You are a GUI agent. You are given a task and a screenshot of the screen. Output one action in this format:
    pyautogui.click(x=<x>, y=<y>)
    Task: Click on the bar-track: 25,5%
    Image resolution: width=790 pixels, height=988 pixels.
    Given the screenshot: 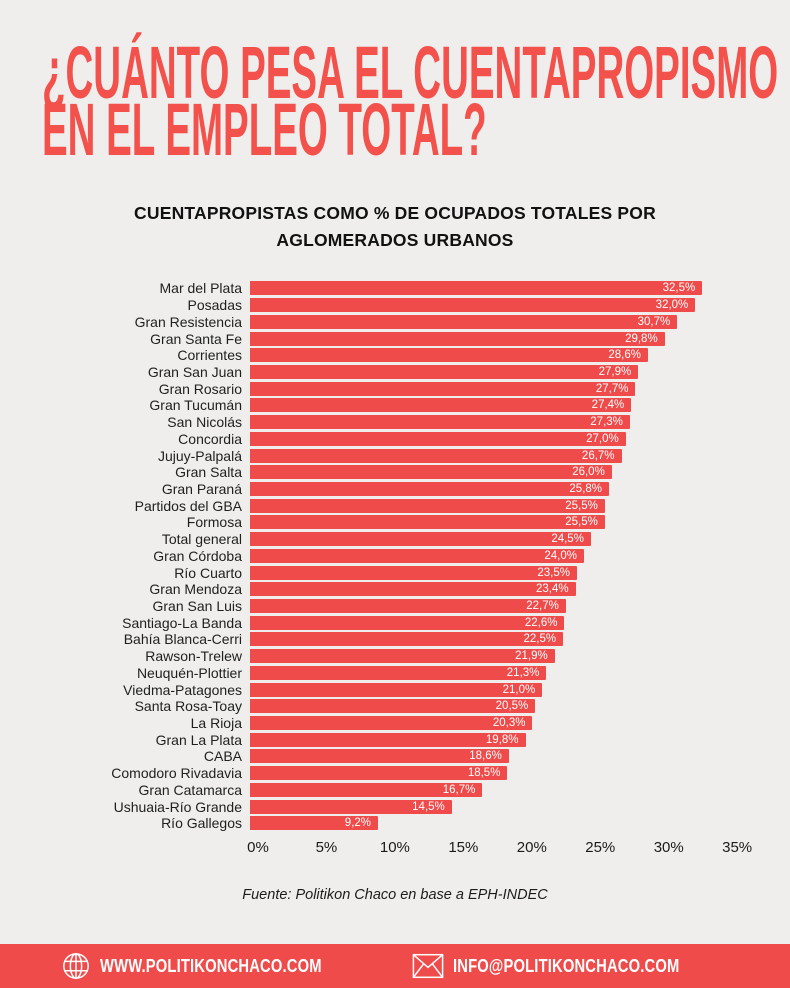 What is the action you would take?
    pyautogui.click(x=497, y=505)
    